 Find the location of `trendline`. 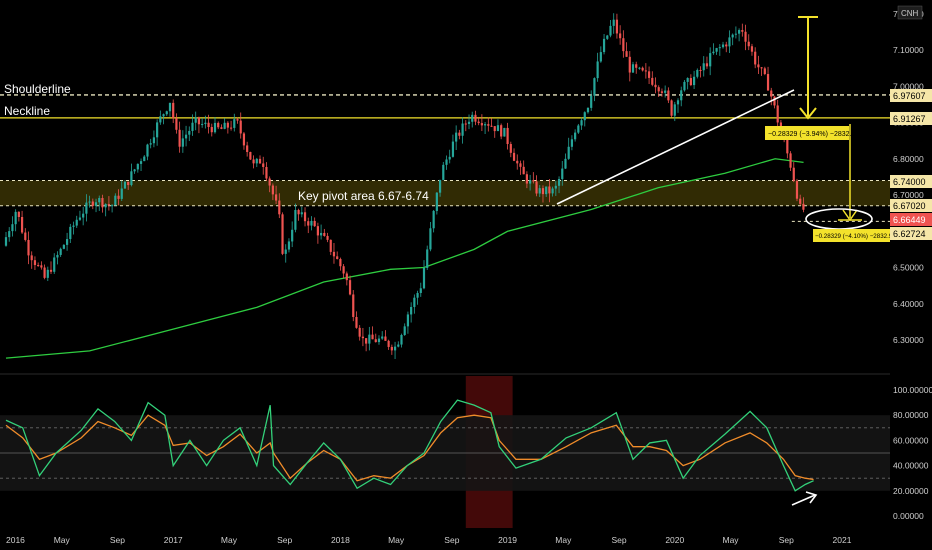

trendline is located at coordinates (675, 147).